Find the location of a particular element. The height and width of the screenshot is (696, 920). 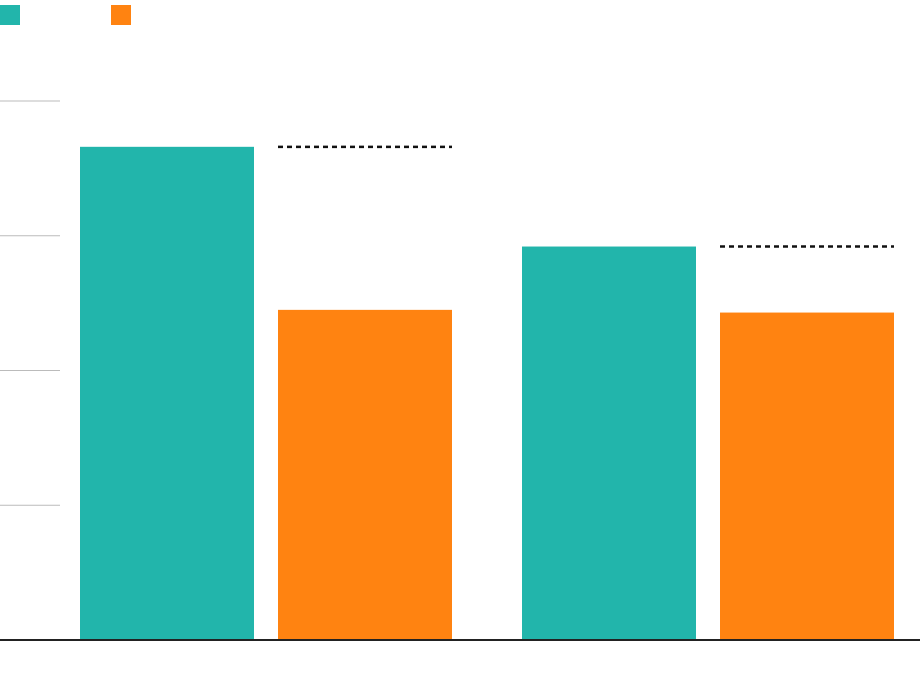

reference-lines is located at coordinates (586, 196).